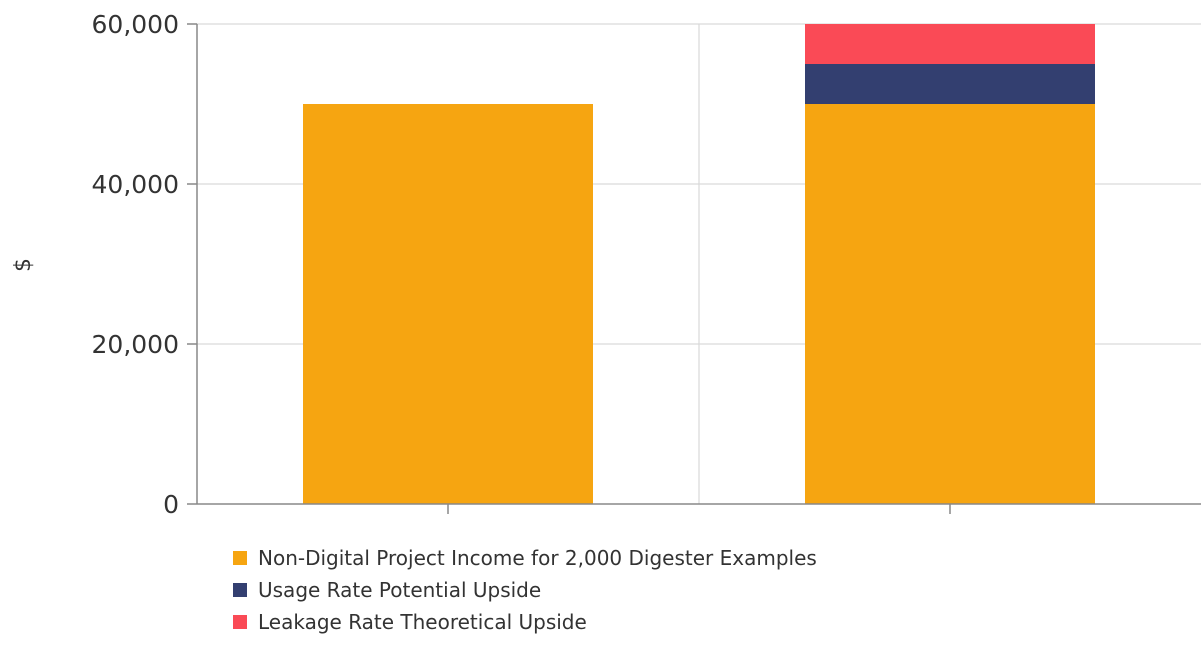 Image resolution: width=1201 pixels, height=646 pixels. What do you see at coordinates (422, 622) in the screenshot?
I see `legend-label: Leakage Rate Theoretical Upside` at bounding box center [422, 622].